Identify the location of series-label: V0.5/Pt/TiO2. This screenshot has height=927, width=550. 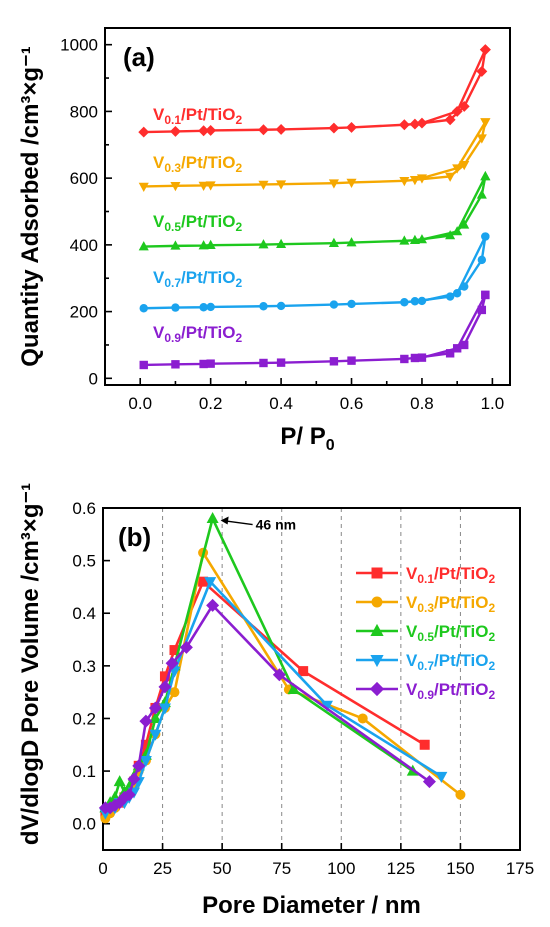
(198, 223).